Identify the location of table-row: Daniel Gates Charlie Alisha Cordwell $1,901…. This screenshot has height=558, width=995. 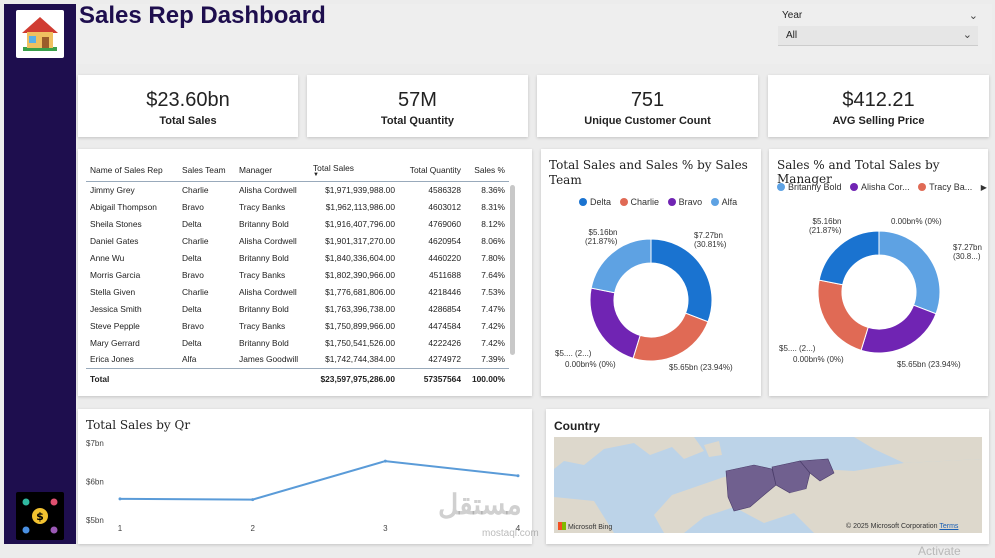
(297, 240).